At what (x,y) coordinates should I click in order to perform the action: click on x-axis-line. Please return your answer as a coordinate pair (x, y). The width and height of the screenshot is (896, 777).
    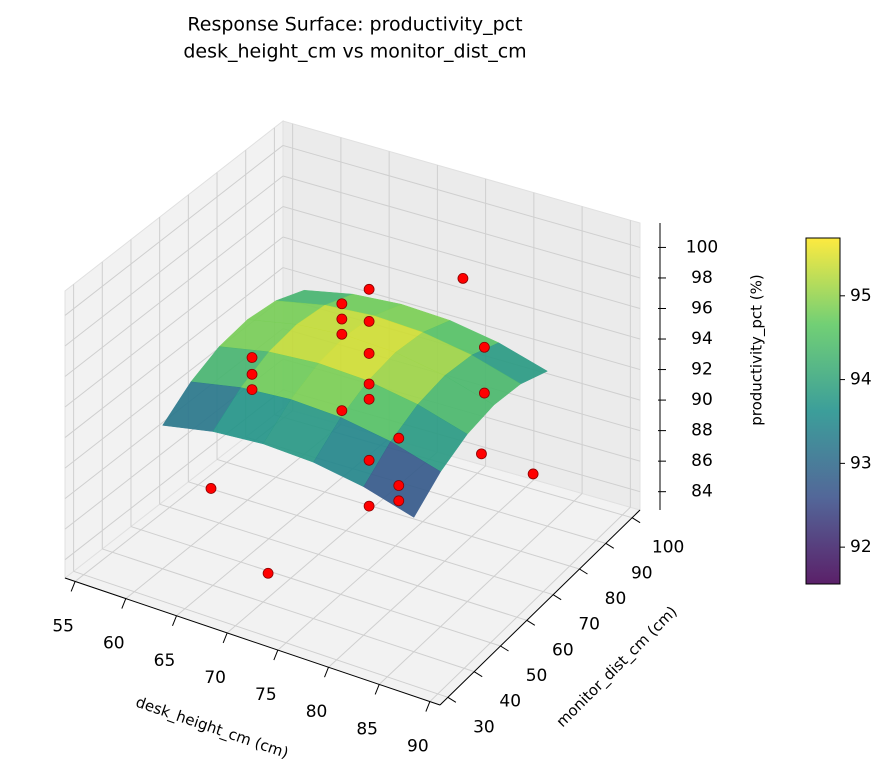
    Looking at the image, I should click on (252, 641).